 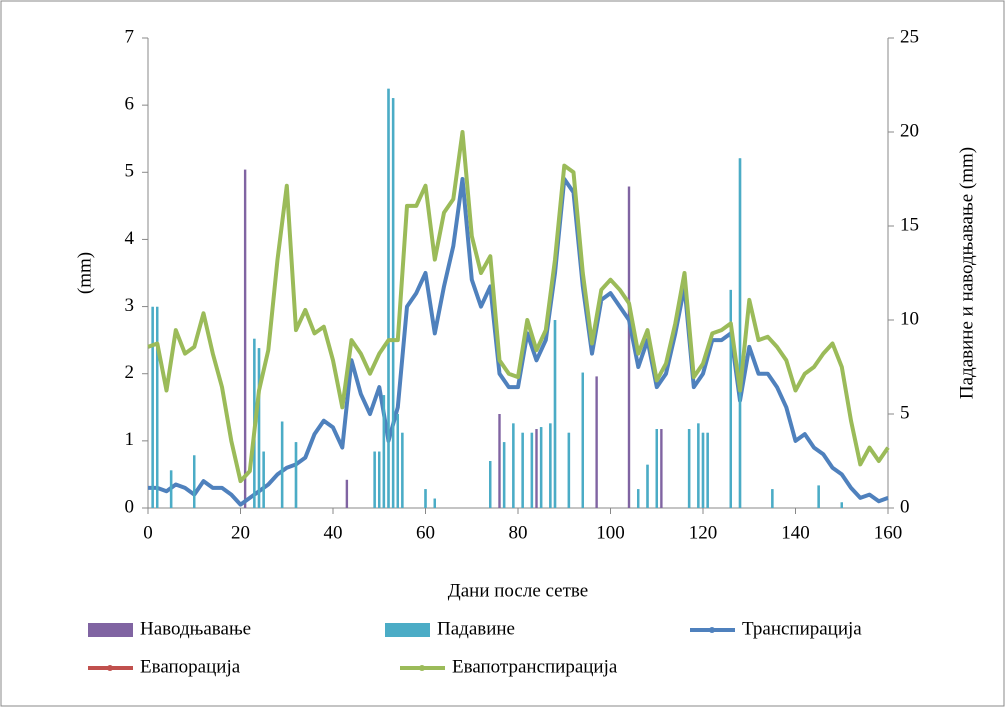 I want to click on x-tick-label: 100, so click(x=610, y=532).